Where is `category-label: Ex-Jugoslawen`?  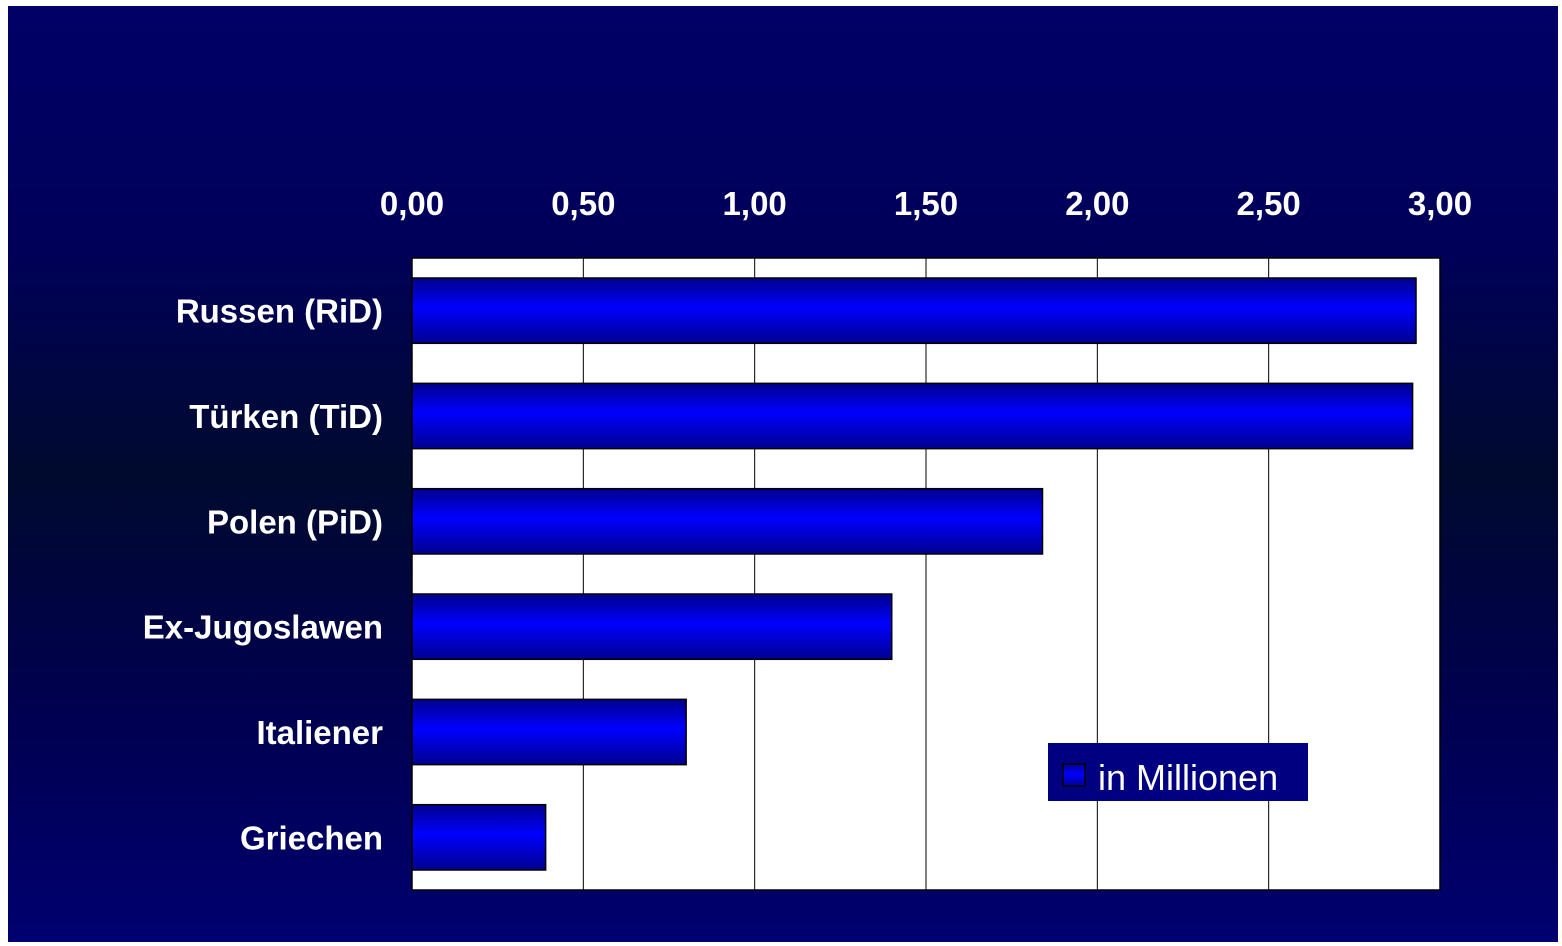 category-label: Ex-Jugoslawen is located at coordinates (263, 627).